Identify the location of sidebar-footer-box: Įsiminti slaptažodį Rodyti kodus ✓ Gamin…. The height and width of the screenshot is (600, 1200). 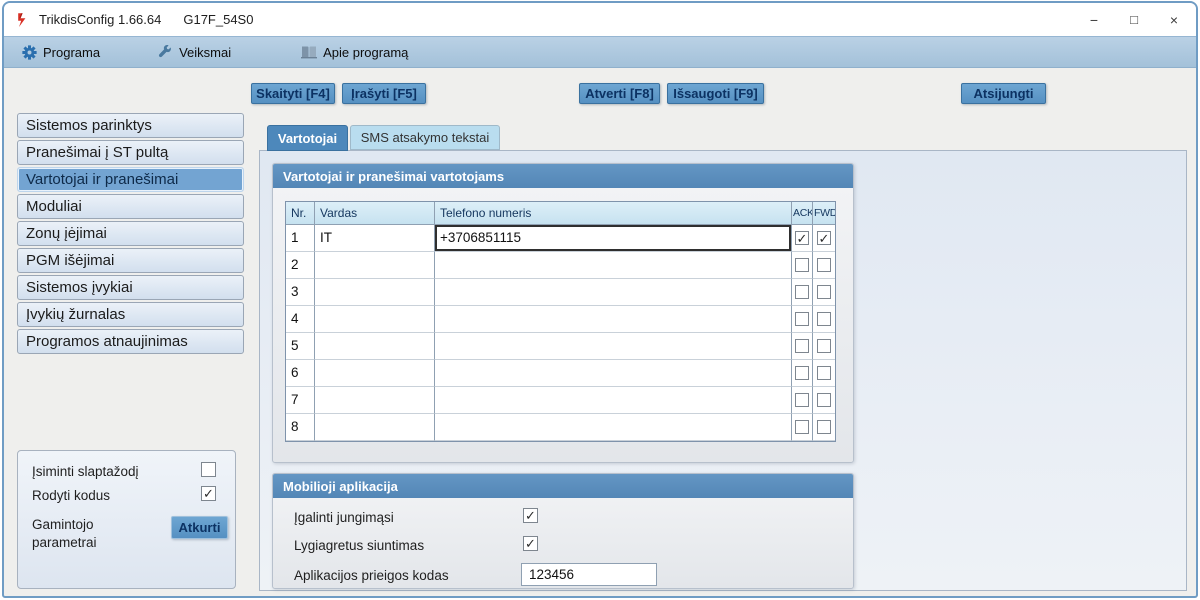
(126, 519).